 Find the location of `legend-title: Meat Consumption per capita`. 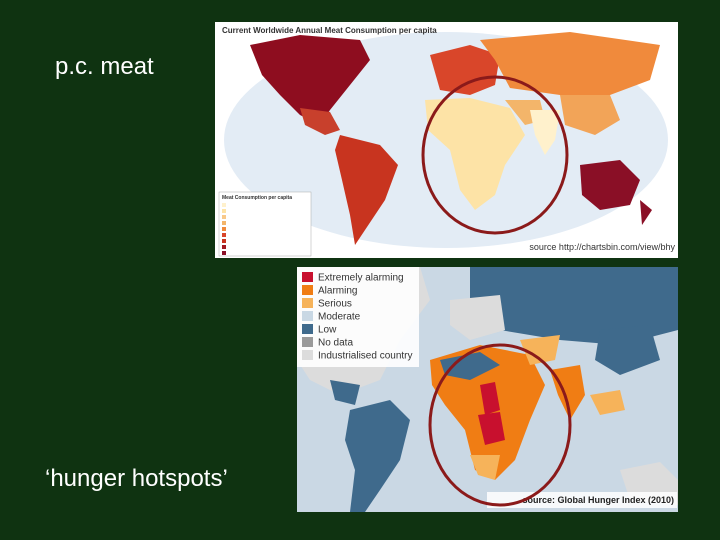

legend-title: Meat Consumption per capita is located at coordinates (257, 198).